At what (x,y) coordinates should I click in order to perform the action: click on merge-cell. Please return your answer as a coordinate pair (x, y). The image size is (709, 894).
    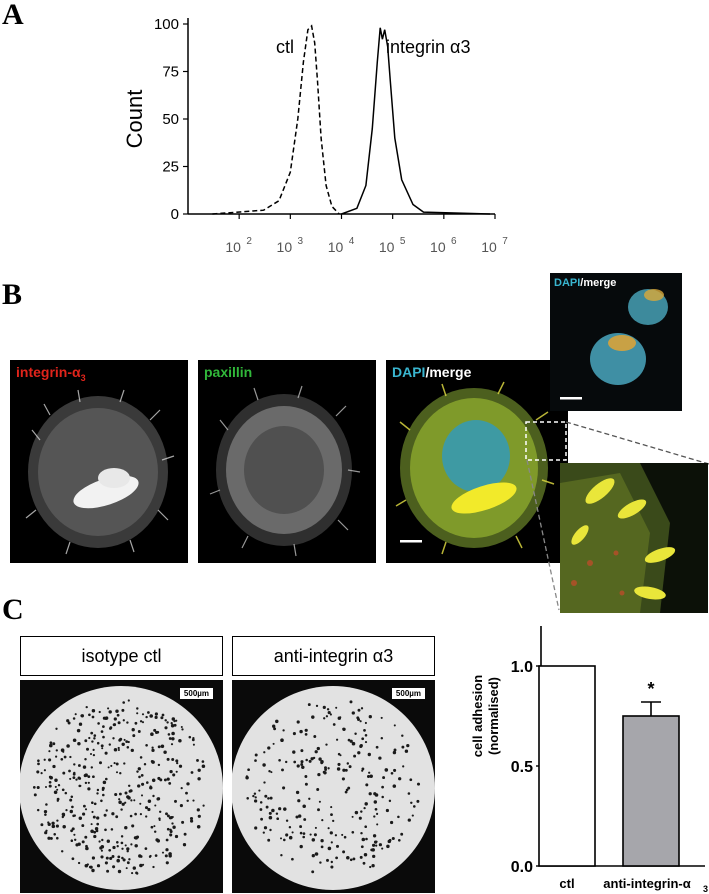
    Looking at the image, I should click on (481, 468).